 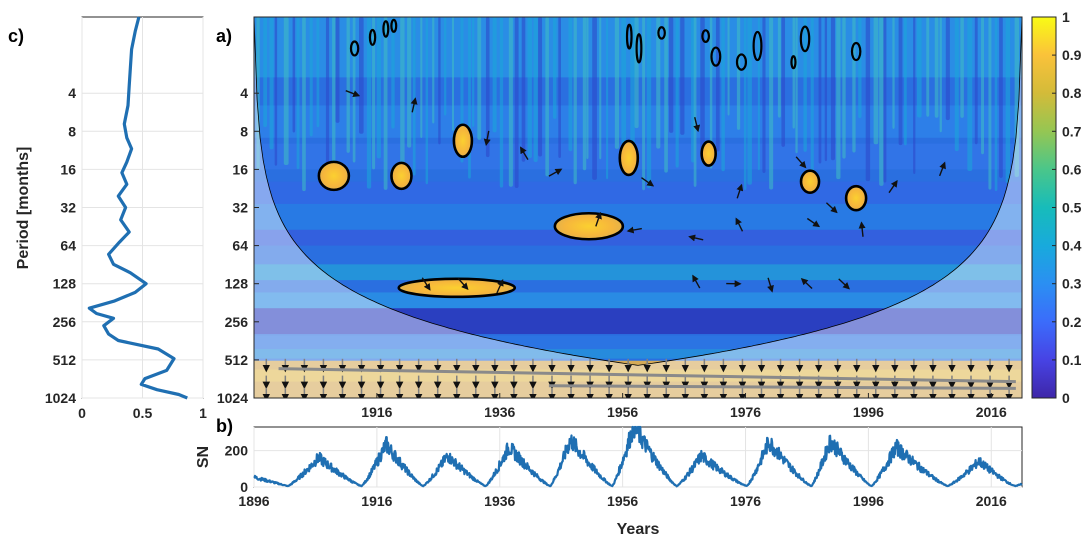 I want to click on panel-c-line, so click(x=137, y=208).